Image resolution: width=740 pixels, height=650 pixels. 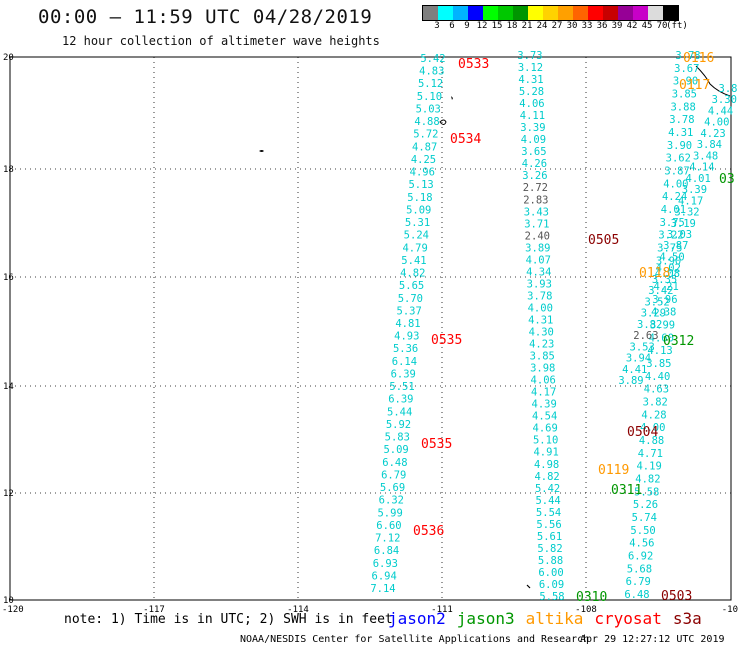 I want to click on wave-height-value: 3.87, so click(x=675, y=246).